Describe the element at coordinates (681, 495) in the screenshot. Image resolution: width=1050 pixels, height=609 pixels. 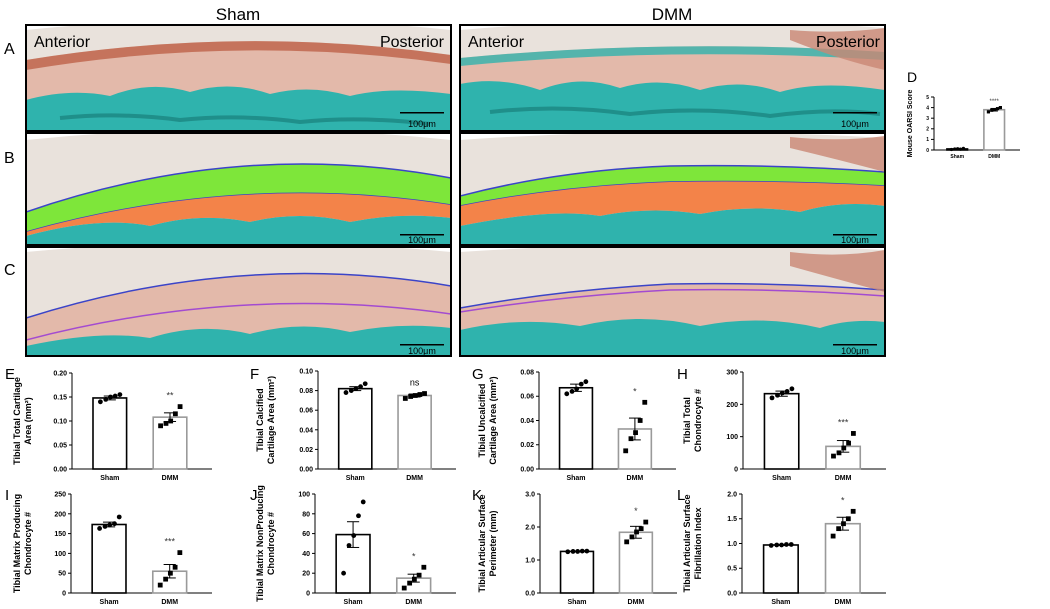
I see `panel-letter: L` at that location.